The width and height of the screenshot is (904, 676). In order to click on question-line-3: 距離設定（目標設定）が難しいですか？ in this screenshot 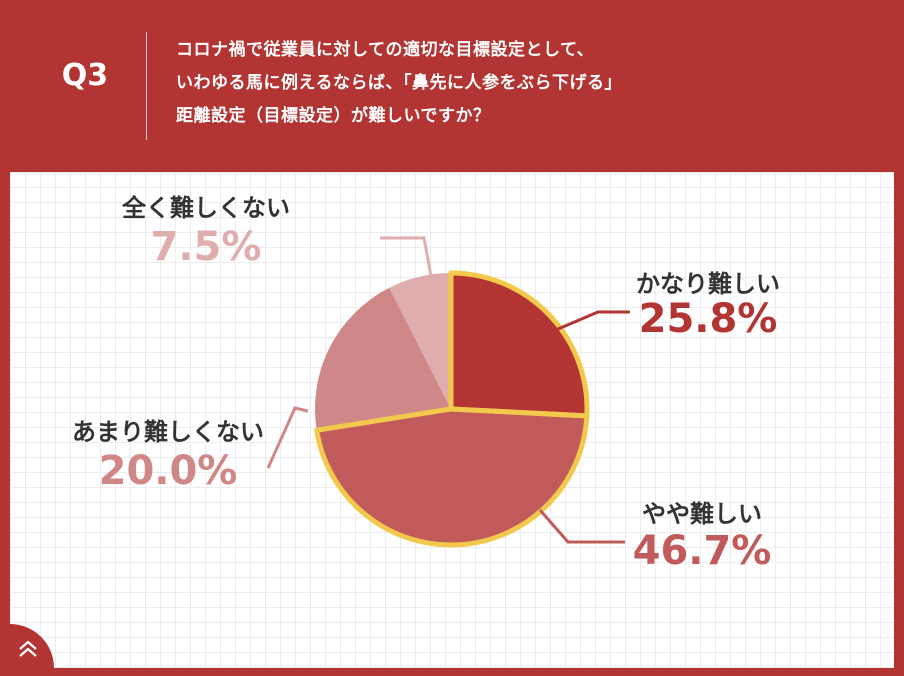, I will do `click(333, 116)`.